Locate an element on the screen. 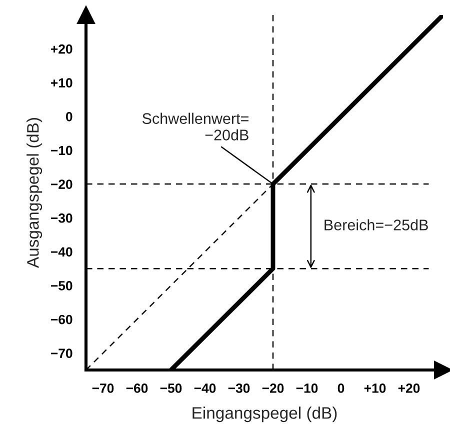  x-tick-label: −70 is located at coordinates (103, 388).